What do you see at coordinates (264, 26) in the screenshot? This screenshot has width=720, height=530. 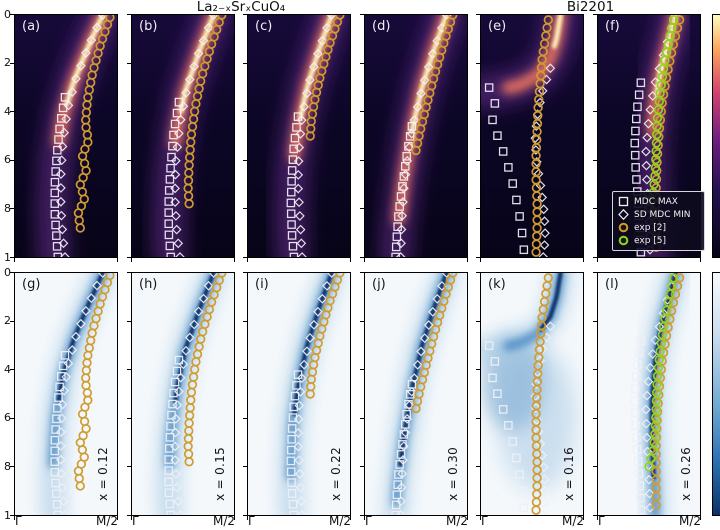 I see `panel-letter: (c)` at bounding box center [264, 26].